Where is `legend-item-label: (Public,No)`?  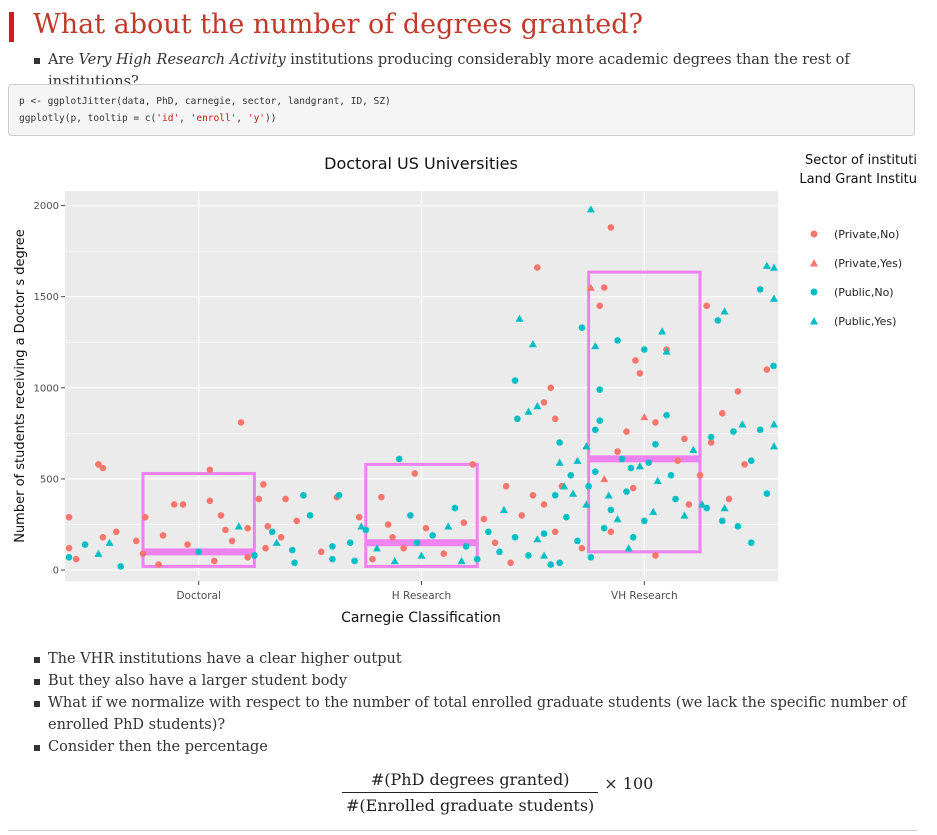 legend-item-label: (Public,No) is located at coordinates (864, 292).